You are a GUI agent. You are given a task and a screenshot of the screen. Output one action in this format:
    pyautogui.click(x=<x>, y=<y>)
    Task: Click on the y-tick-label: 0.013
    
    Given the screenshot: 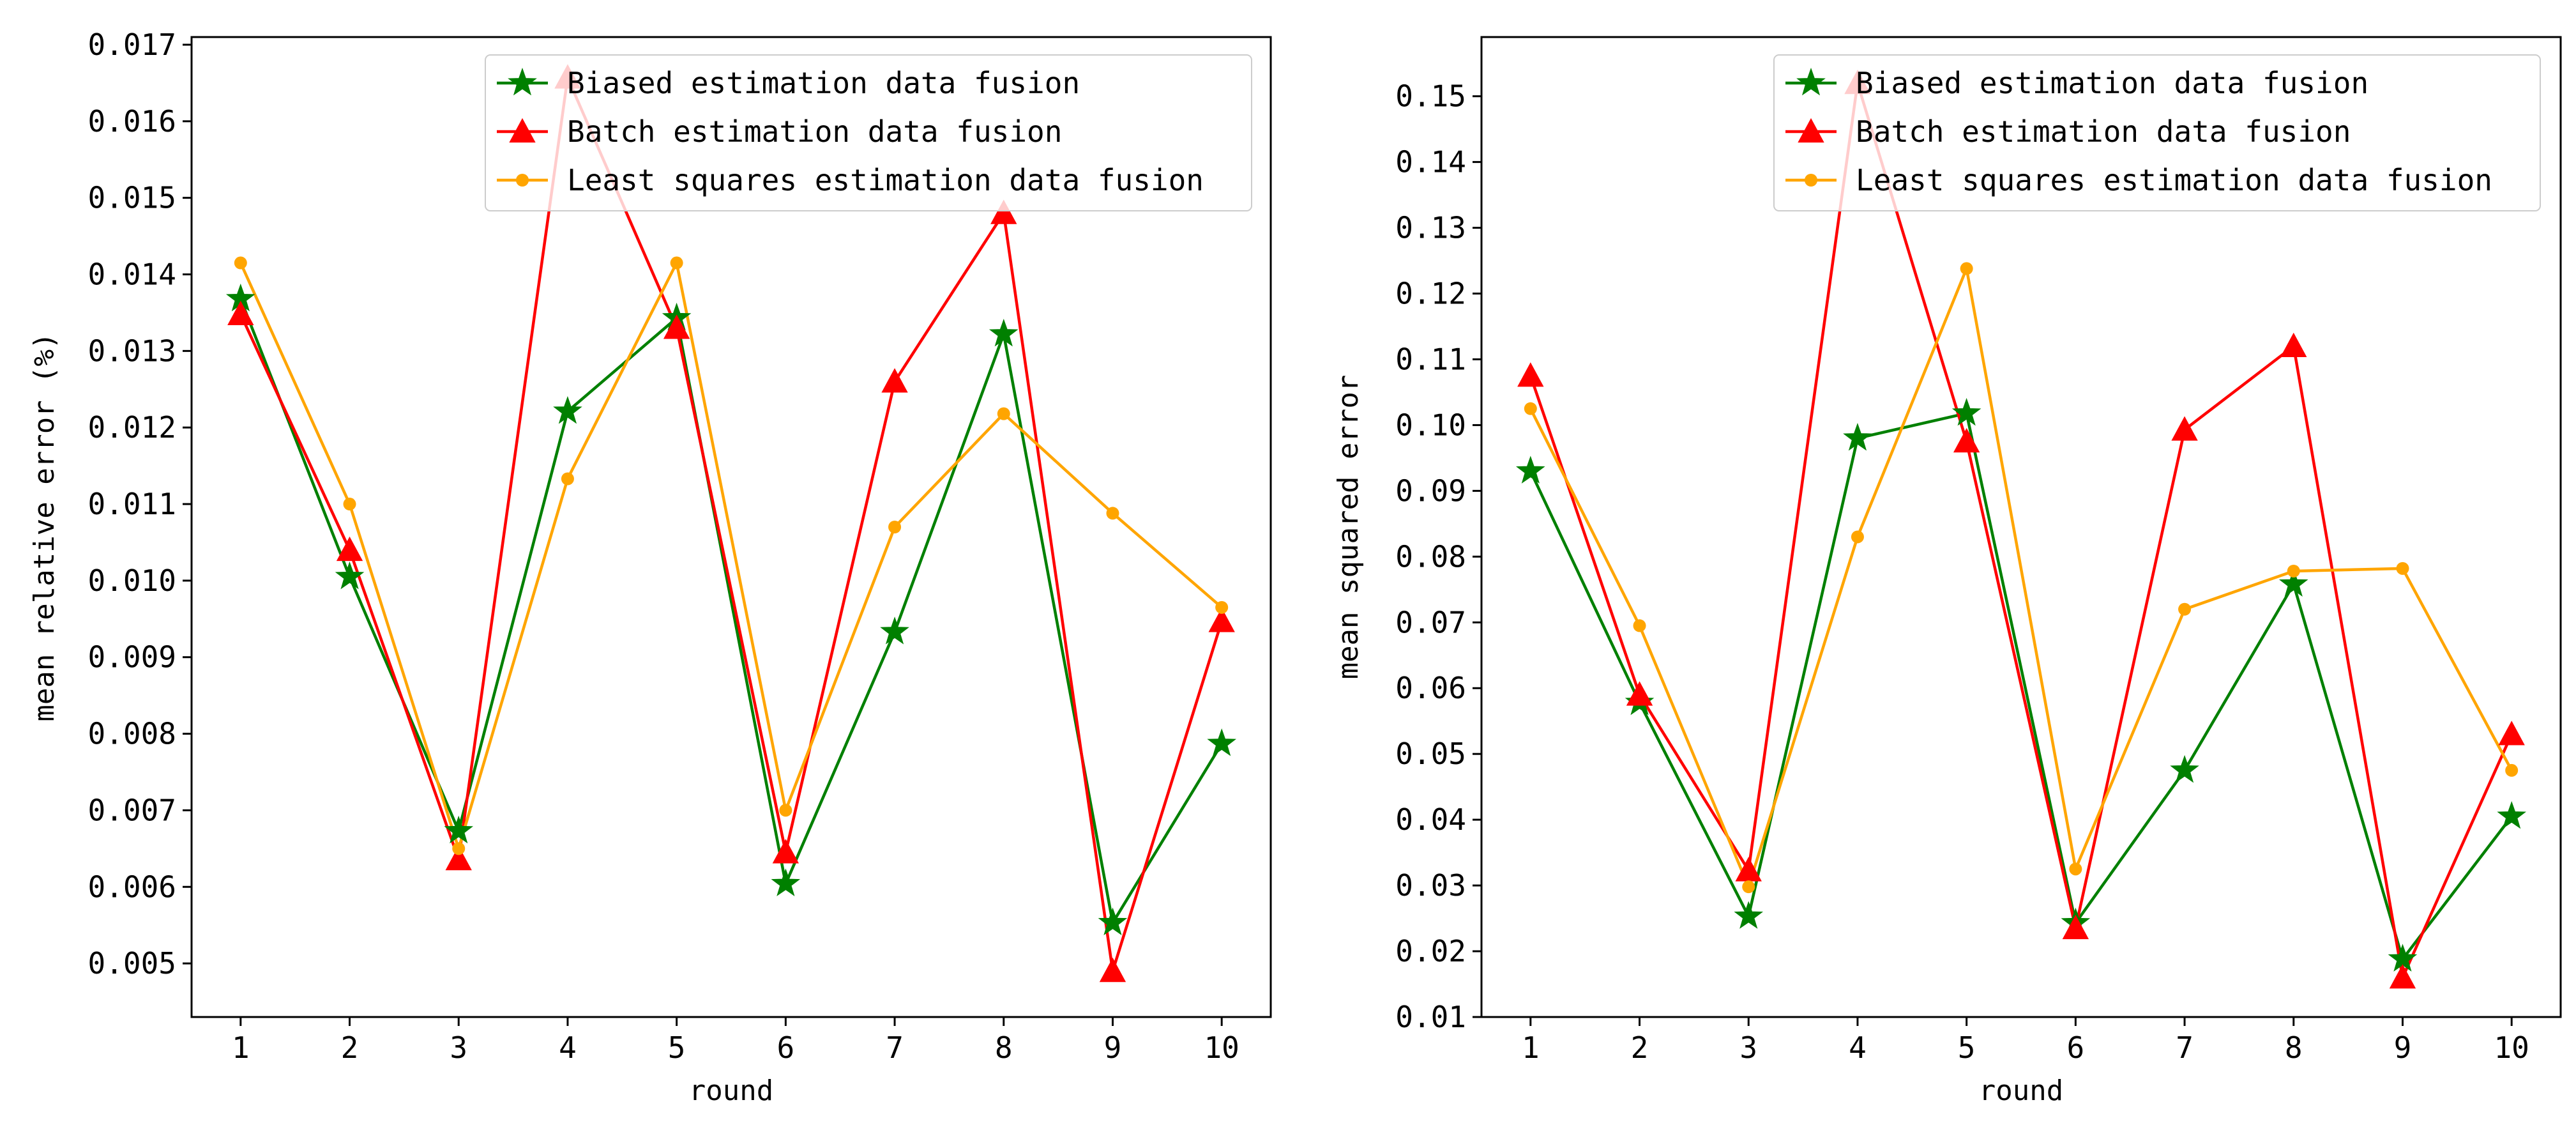 What is the action you would take?
    pyautogui.click(x=132, y=351)
    